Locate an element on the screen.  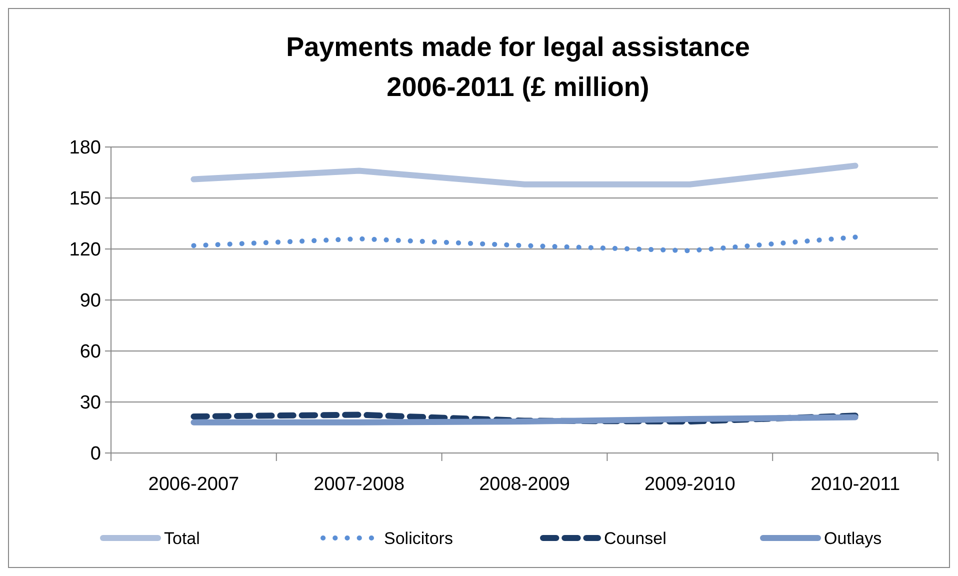
y-tick-label: 150 is located at coordinates (85, 199).